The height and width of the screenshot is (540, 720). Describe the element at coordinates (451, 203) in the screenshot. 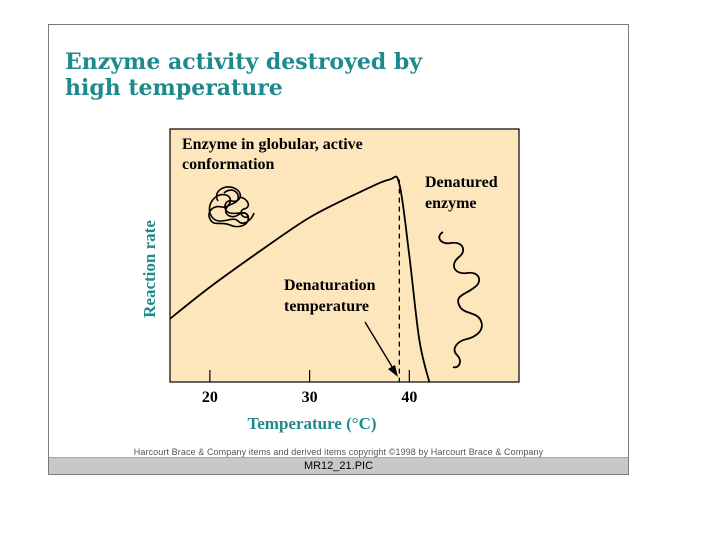

I see `denatured-enzyme-label-line-2: enzyme` at that location.